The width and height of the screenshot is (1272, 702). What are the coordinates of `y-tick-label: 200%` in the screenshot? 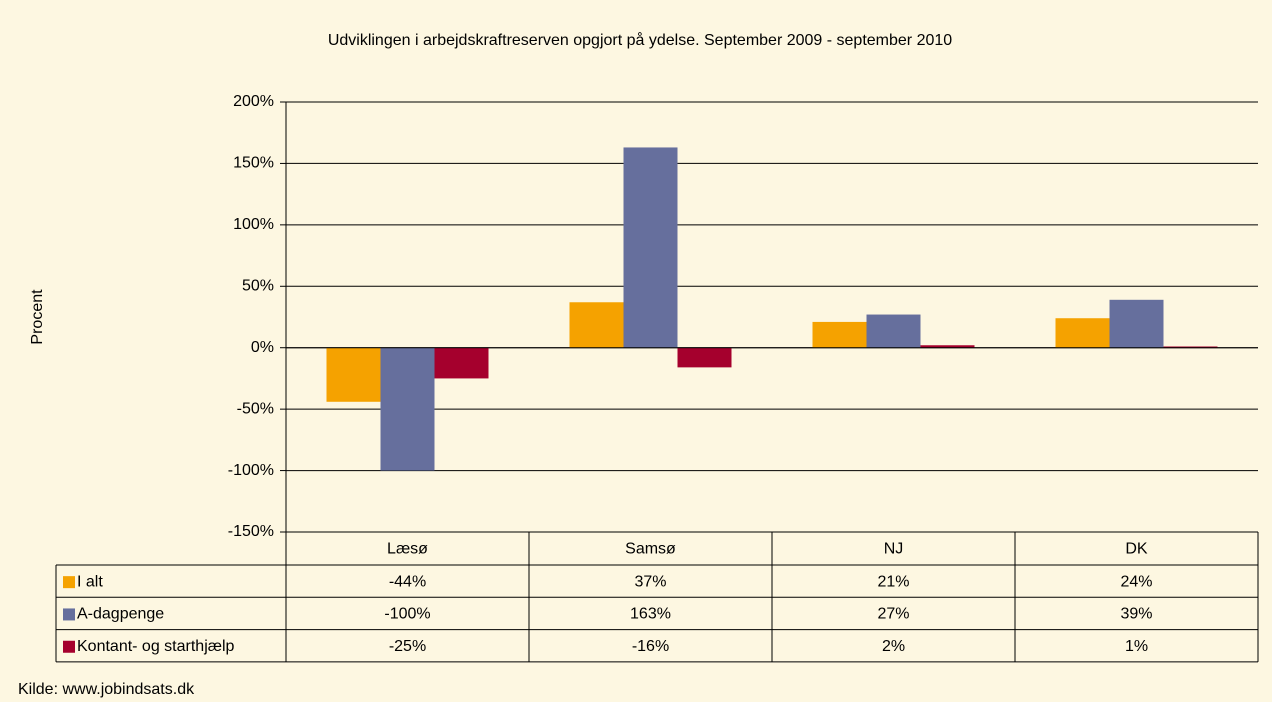 It's located at (253, 101).